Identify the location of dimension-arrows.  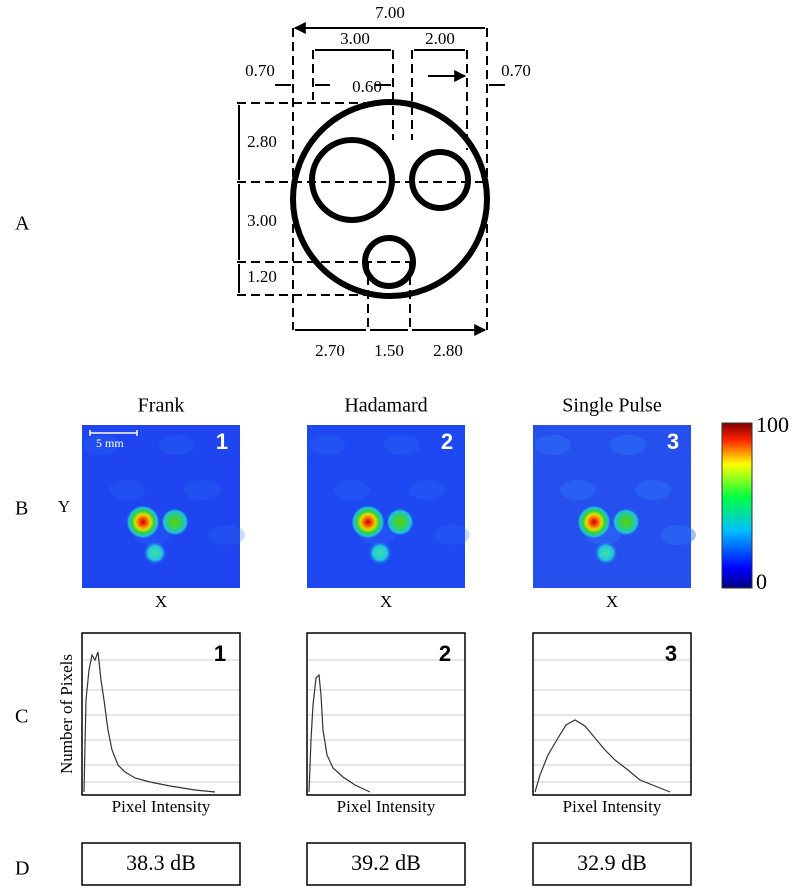
(361, 179).